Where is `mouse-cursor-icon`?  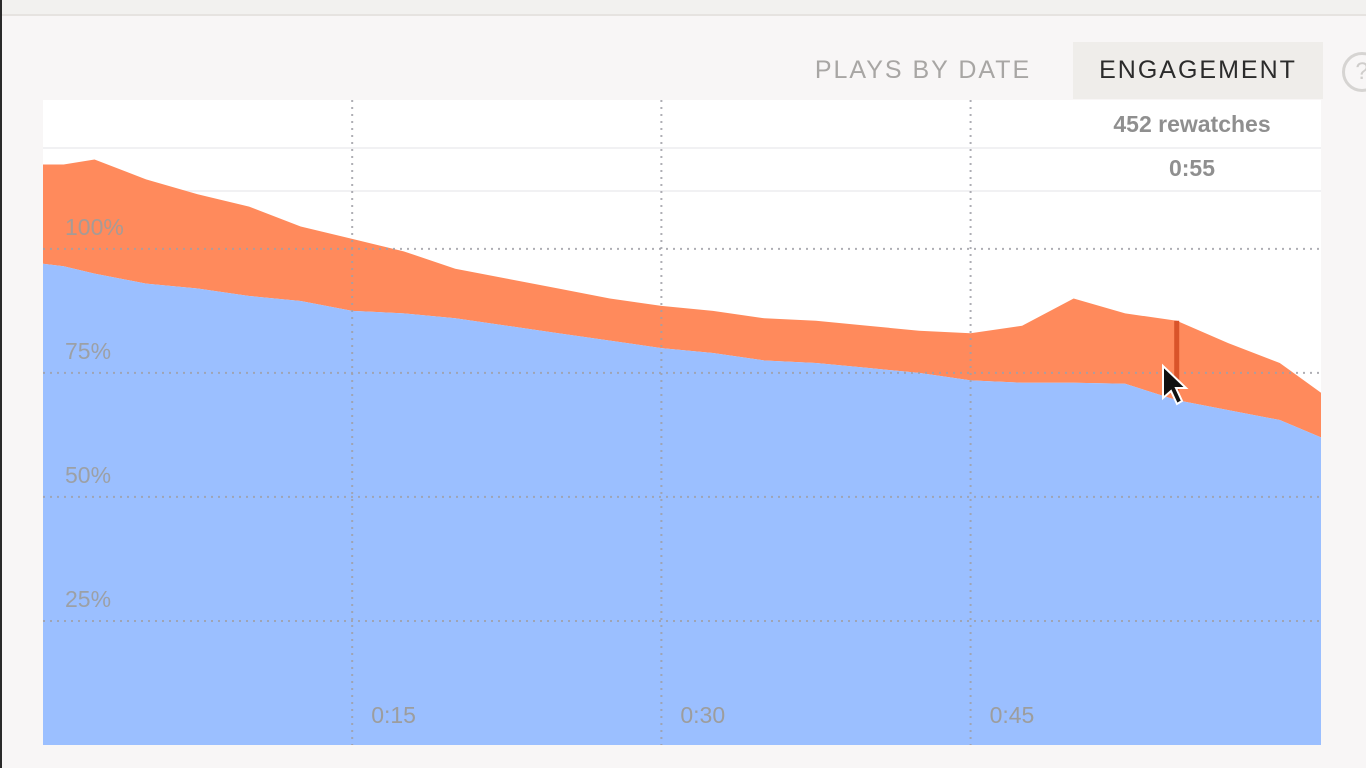 mouse-cursor-icon is located at coordinates (1175, 384).